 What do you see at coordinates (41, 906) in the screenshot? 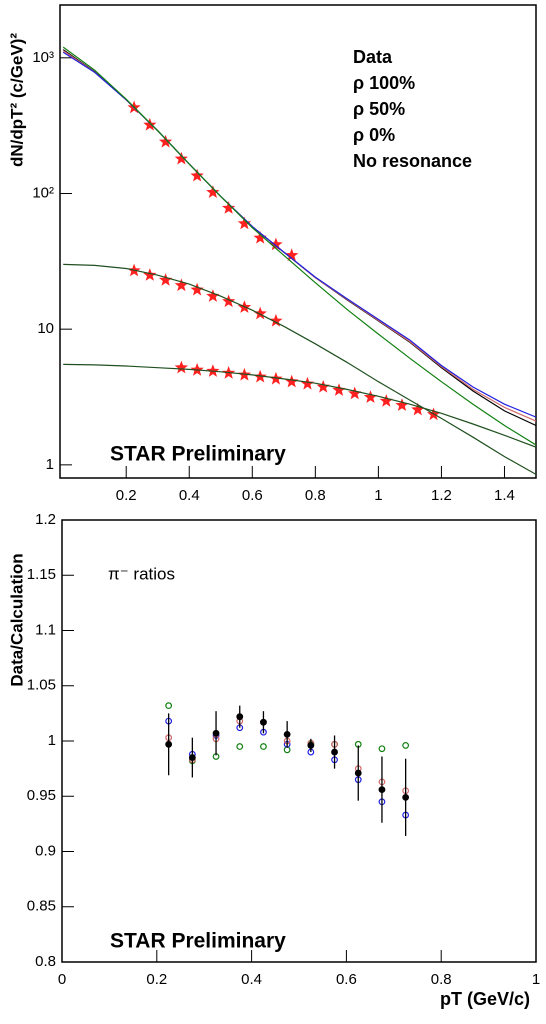
I see `y-tick-label: 0.85` at bounding box center [41, 906].